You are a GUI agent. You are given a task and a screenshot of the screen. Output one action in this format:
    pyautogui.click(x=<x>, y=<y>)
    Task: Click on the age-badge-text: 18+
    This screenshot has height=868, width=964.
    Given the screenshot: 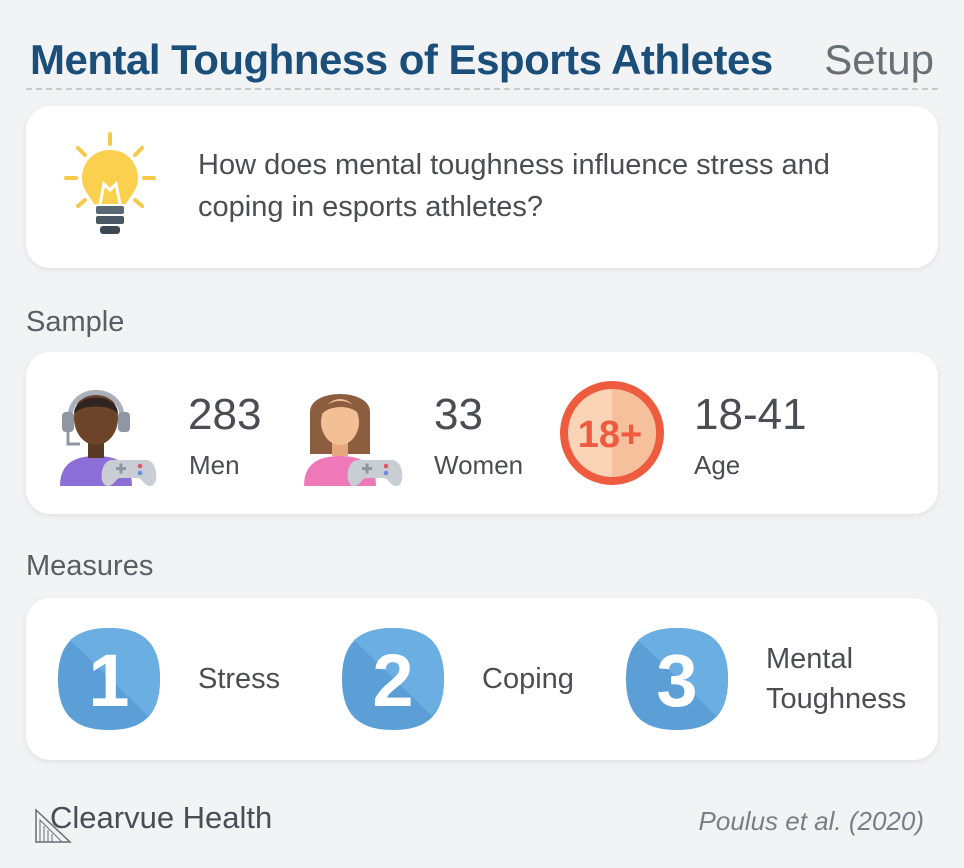 What is the action you would take?
    pyautogui.click(x=610, y=435)
    